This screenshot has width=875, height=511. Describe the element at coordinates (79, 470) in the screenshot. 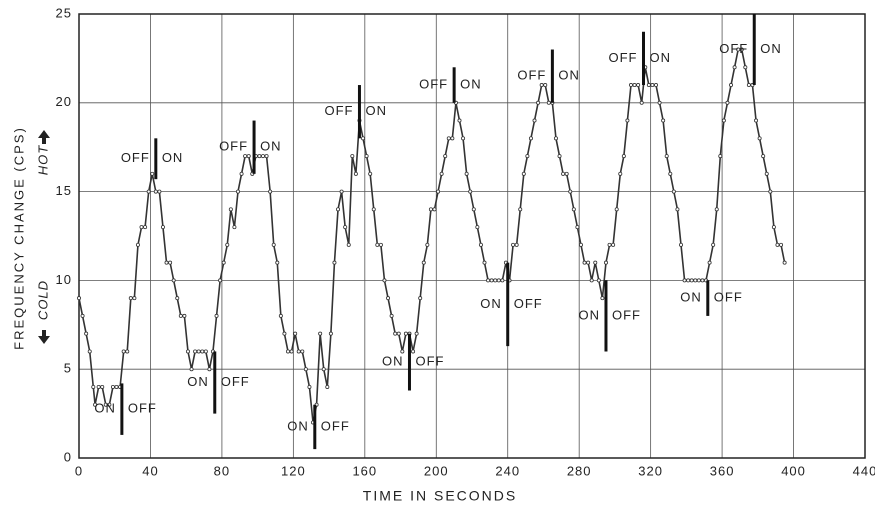

I see `x-tick-label: 0` at that location.